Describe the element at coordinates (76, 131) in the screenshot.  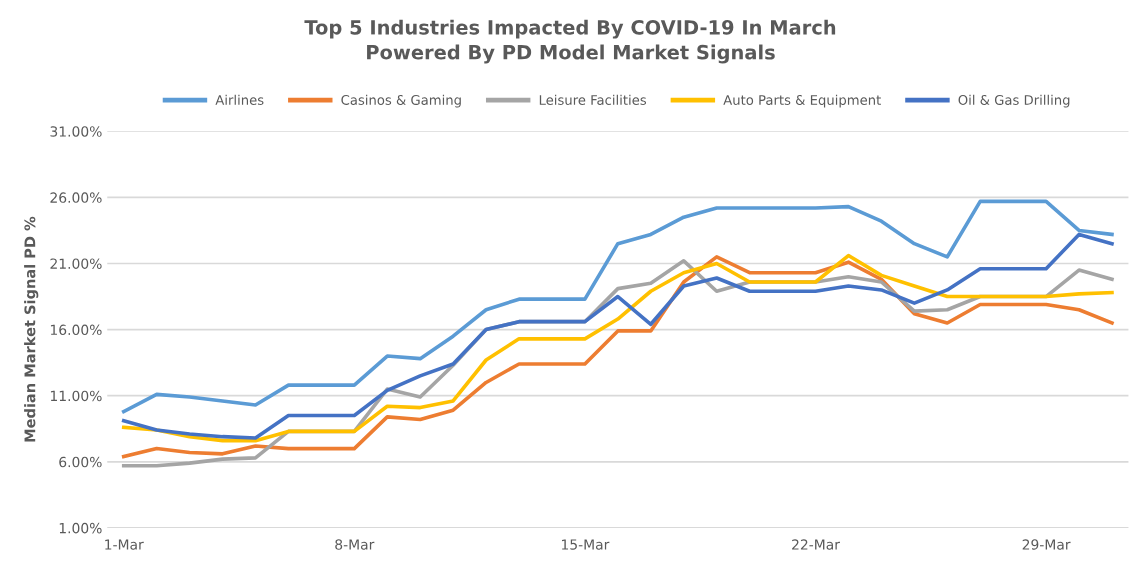
I see `y-tick-label: 31.00%` at that location.